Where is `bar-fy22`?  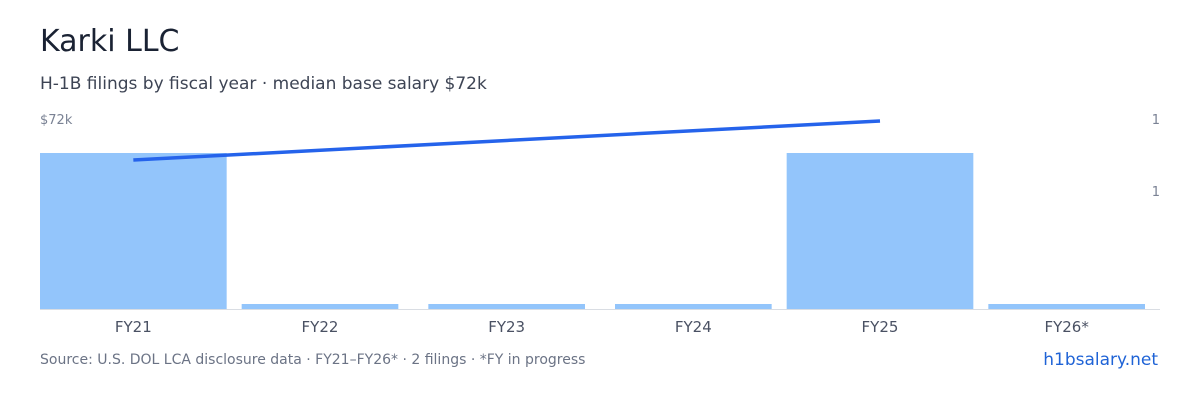 bar-fy22 is located at coordinates (320, 306).